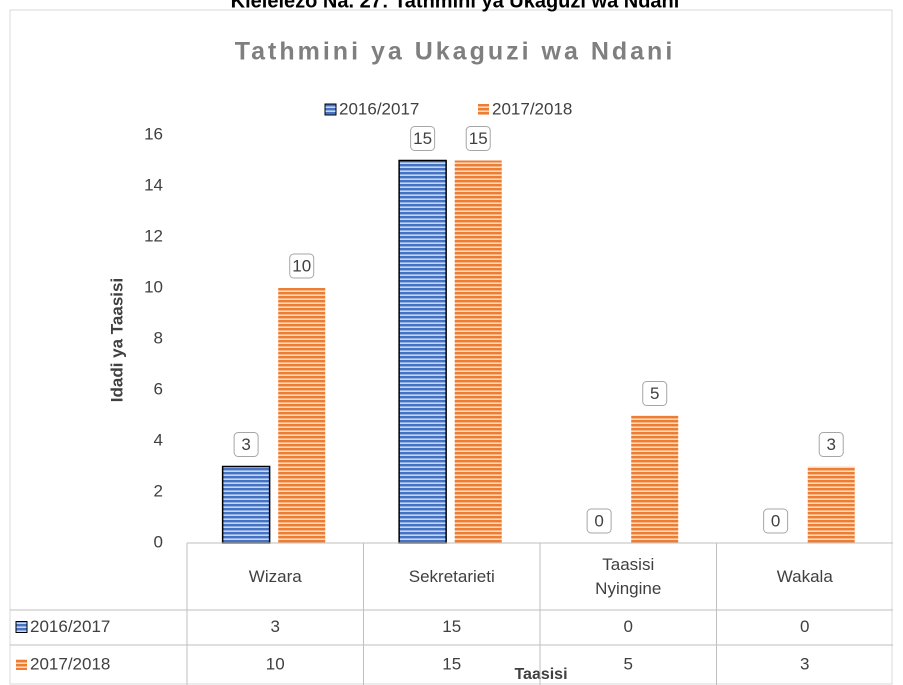 Image resolution: width=903 pixels, height=685 pixels. I want to click on x-axis-label: Taasisi, so click(540, 674).